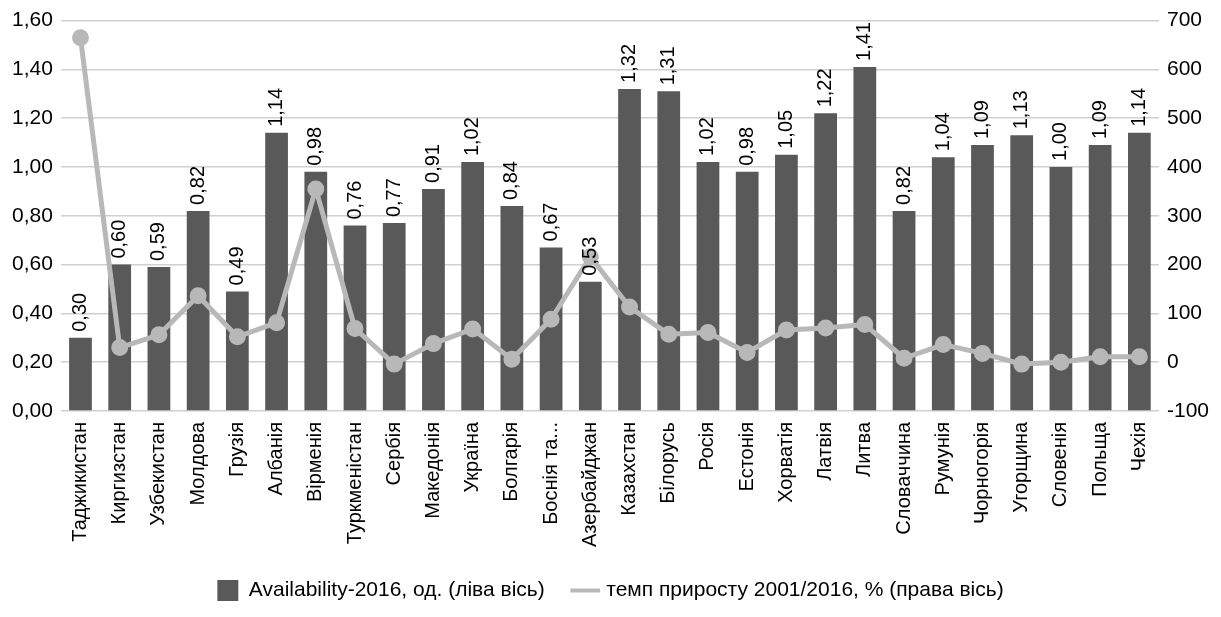 This screenshot has height=617, width=1221. Describe the element at coordinates (32, 68) in the screenshot. I see `y-tick-label: 1,40` at that location.